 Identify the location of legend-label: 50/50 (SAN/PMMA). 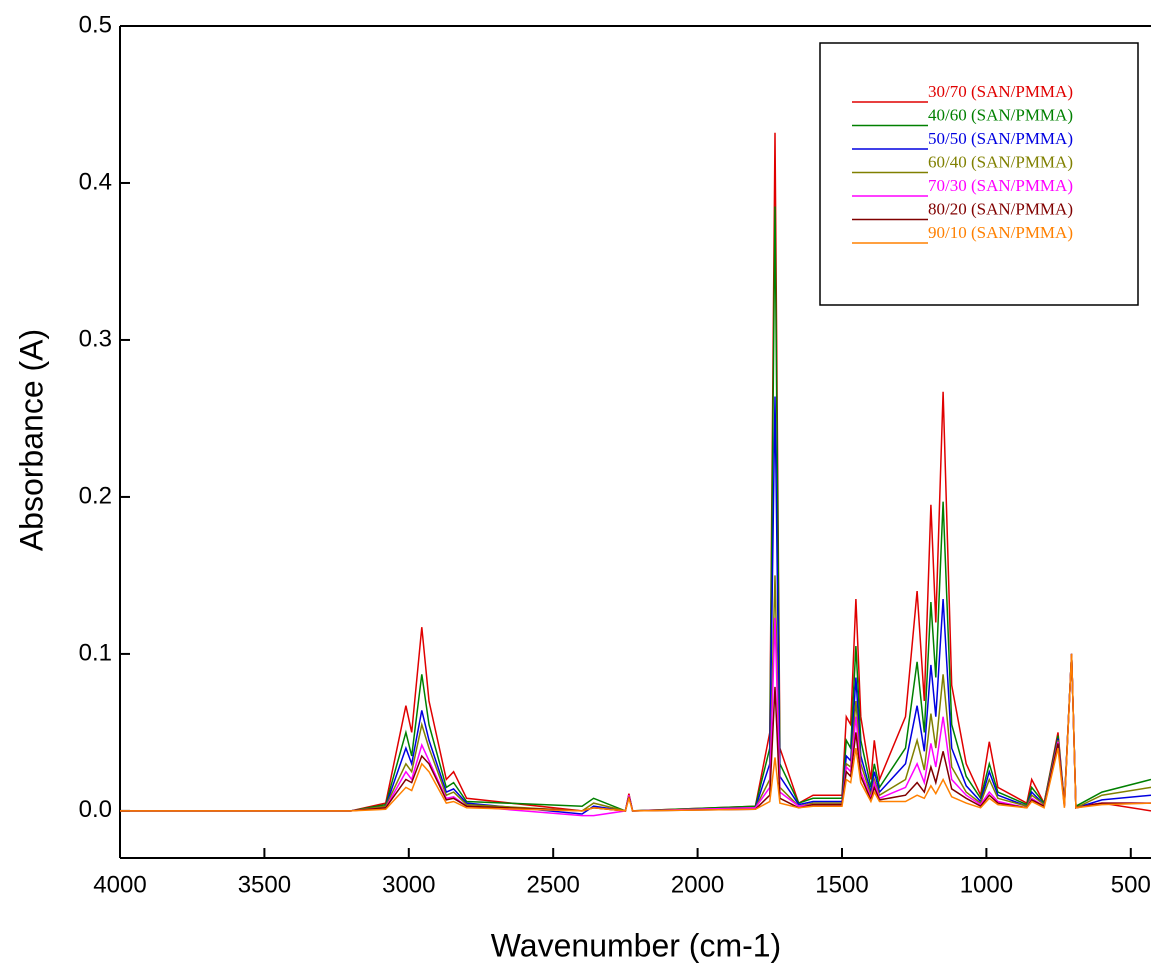
(1000, 138).